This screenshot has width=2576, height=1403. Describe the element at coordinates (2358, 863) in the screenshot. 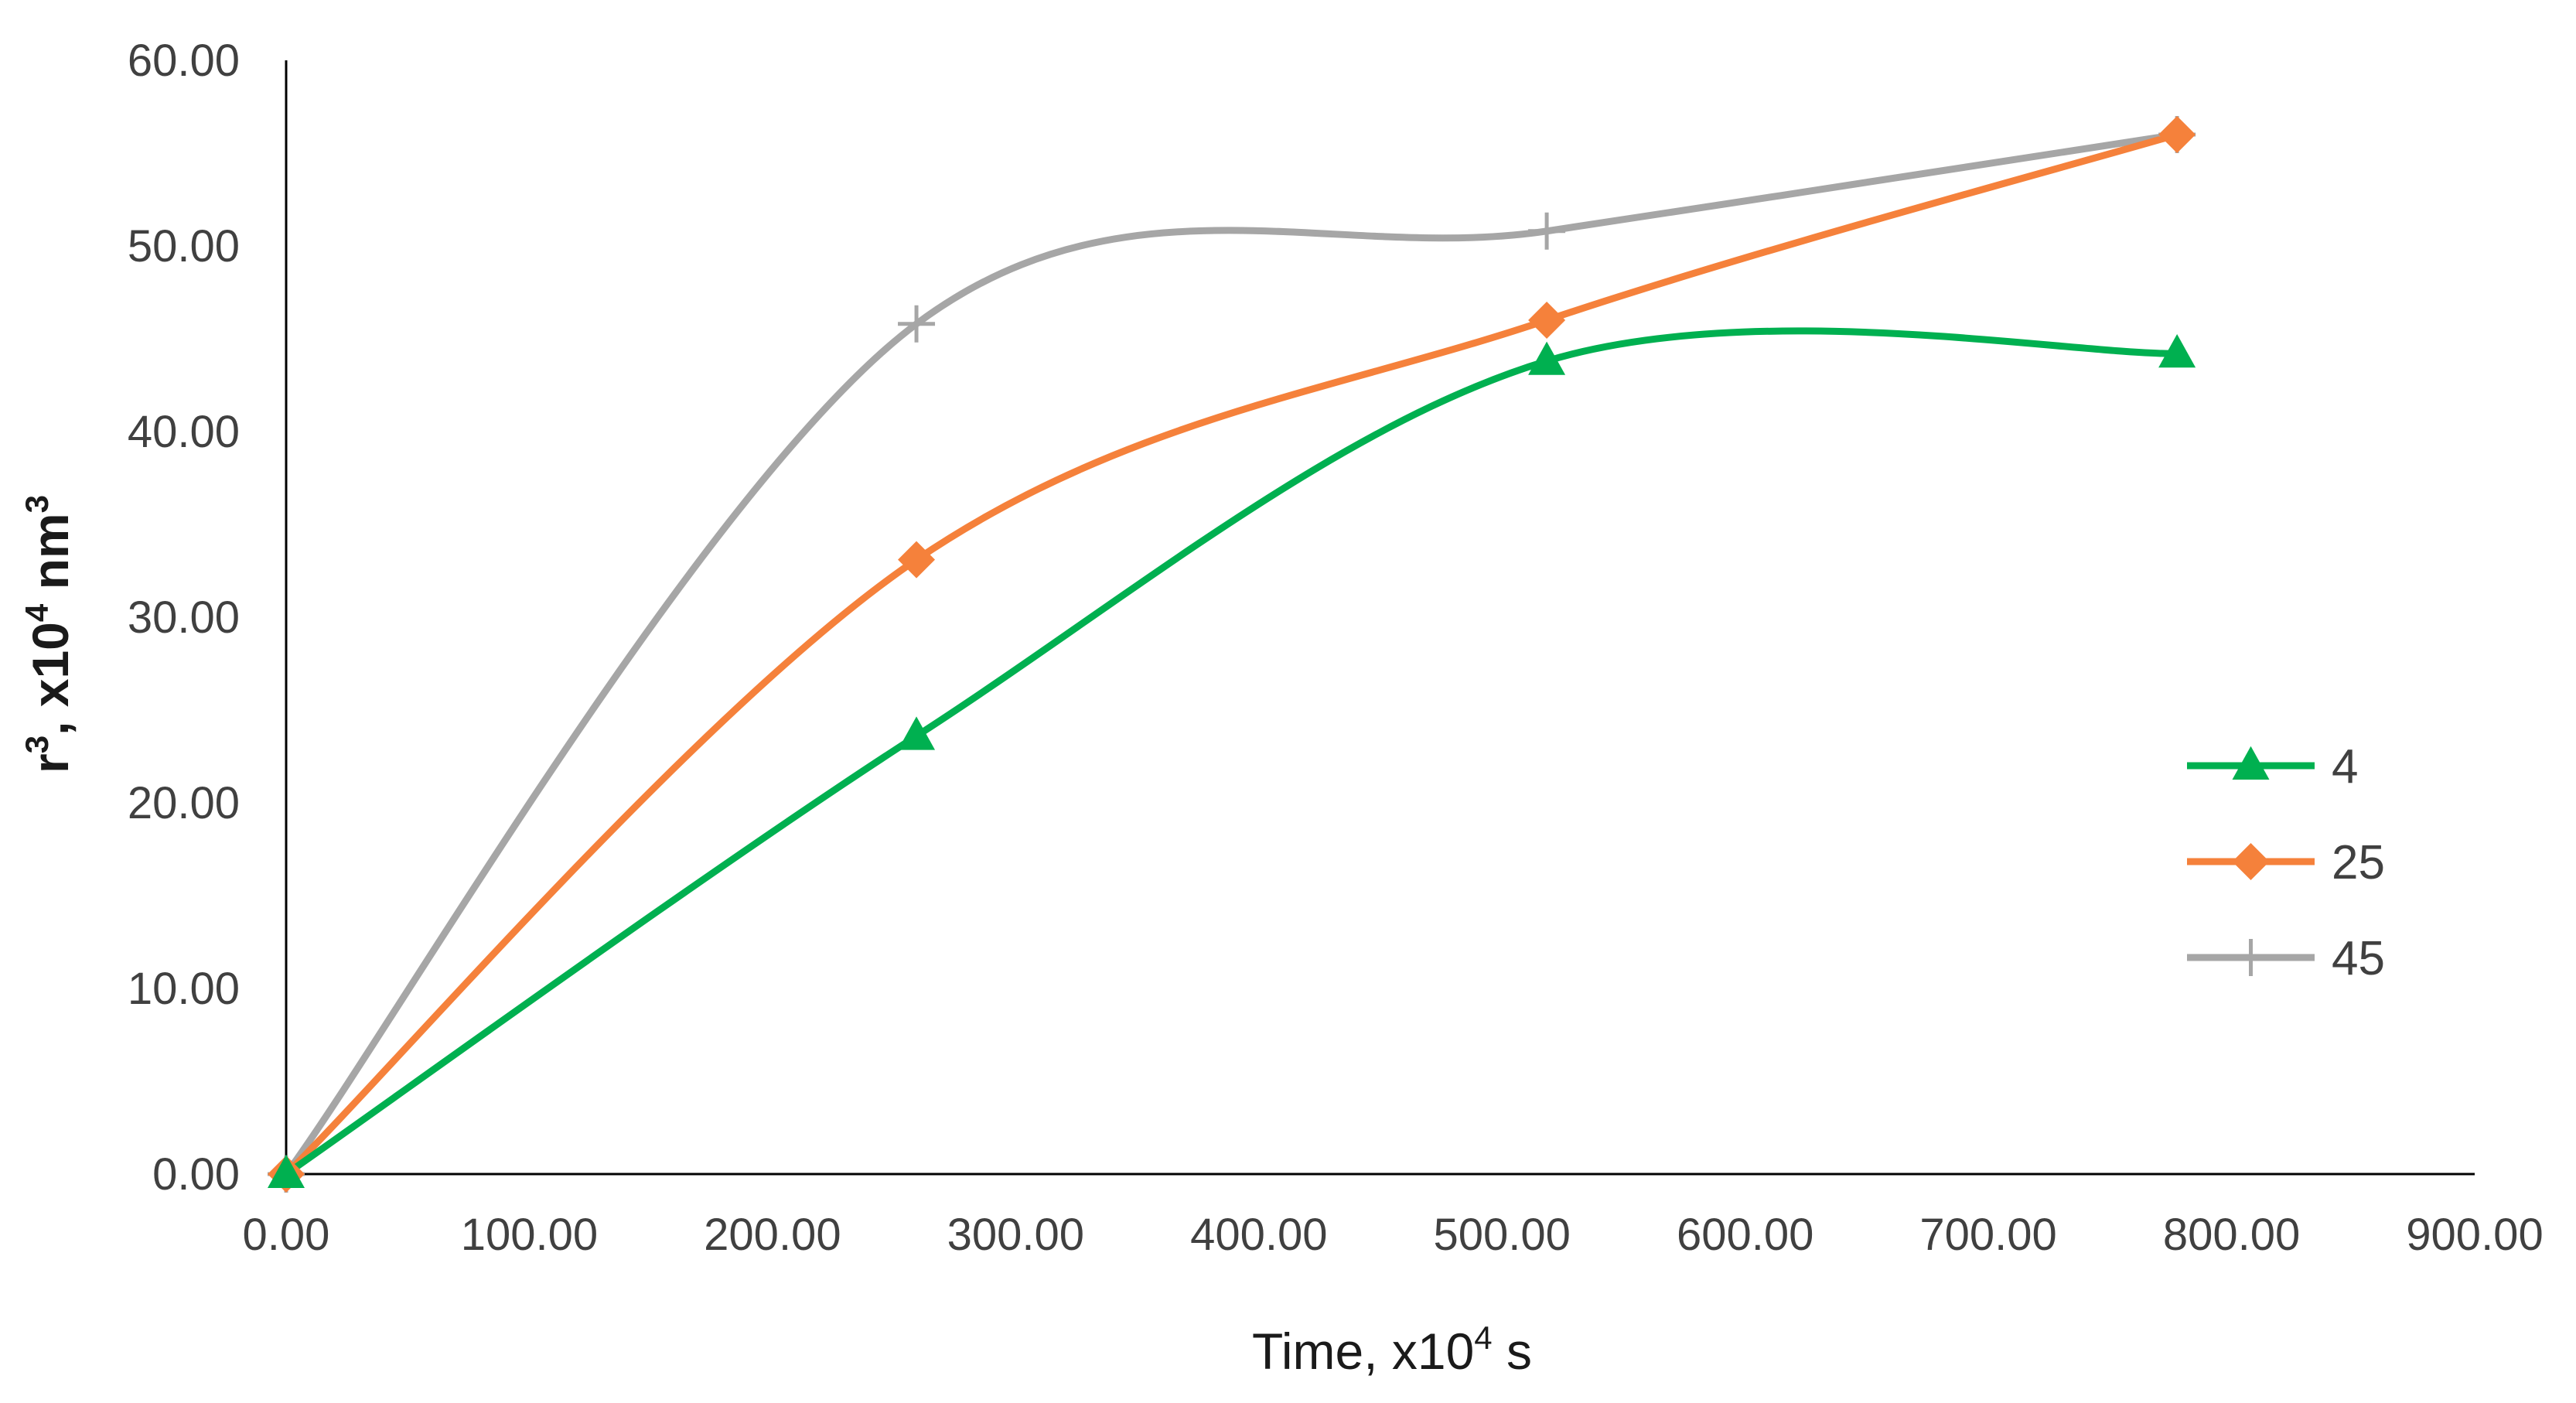

I see `legend-label: 25` at that location.